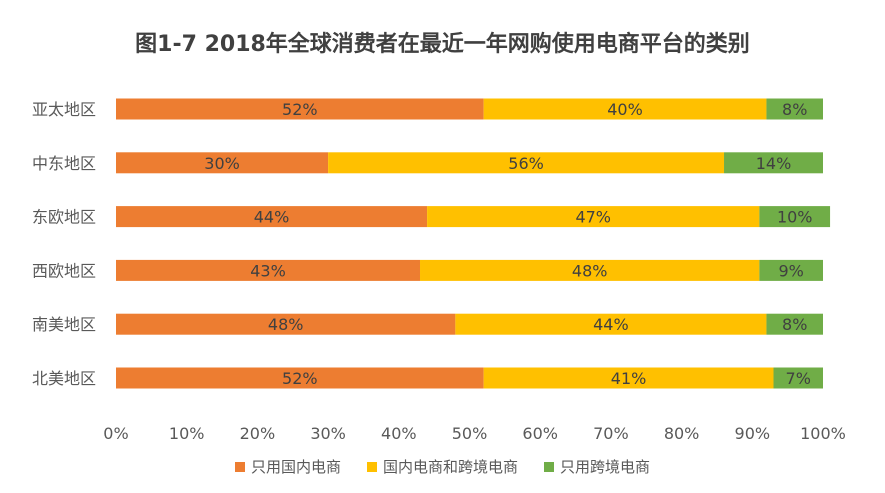 The height and width of the screenshot is (493, 885). Describe the element at coordinates (187, 433) in the screenshot. I see `x-tick-label: 10%` at that location.